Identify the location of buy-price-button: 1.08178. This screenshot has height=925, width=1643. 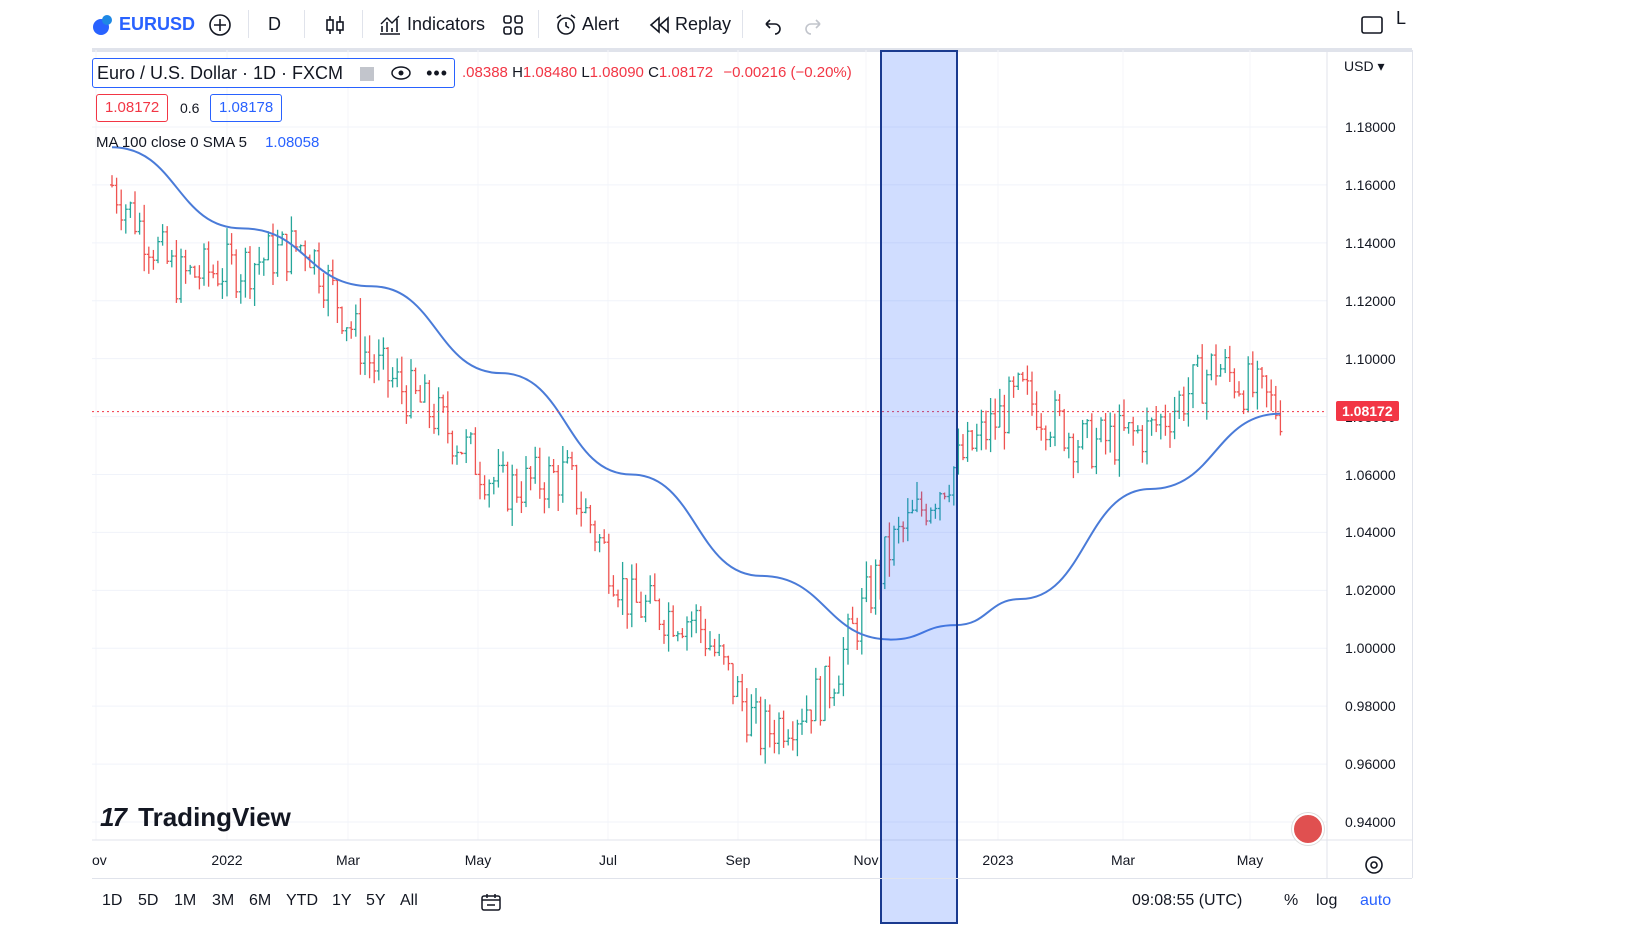
(246, 108).